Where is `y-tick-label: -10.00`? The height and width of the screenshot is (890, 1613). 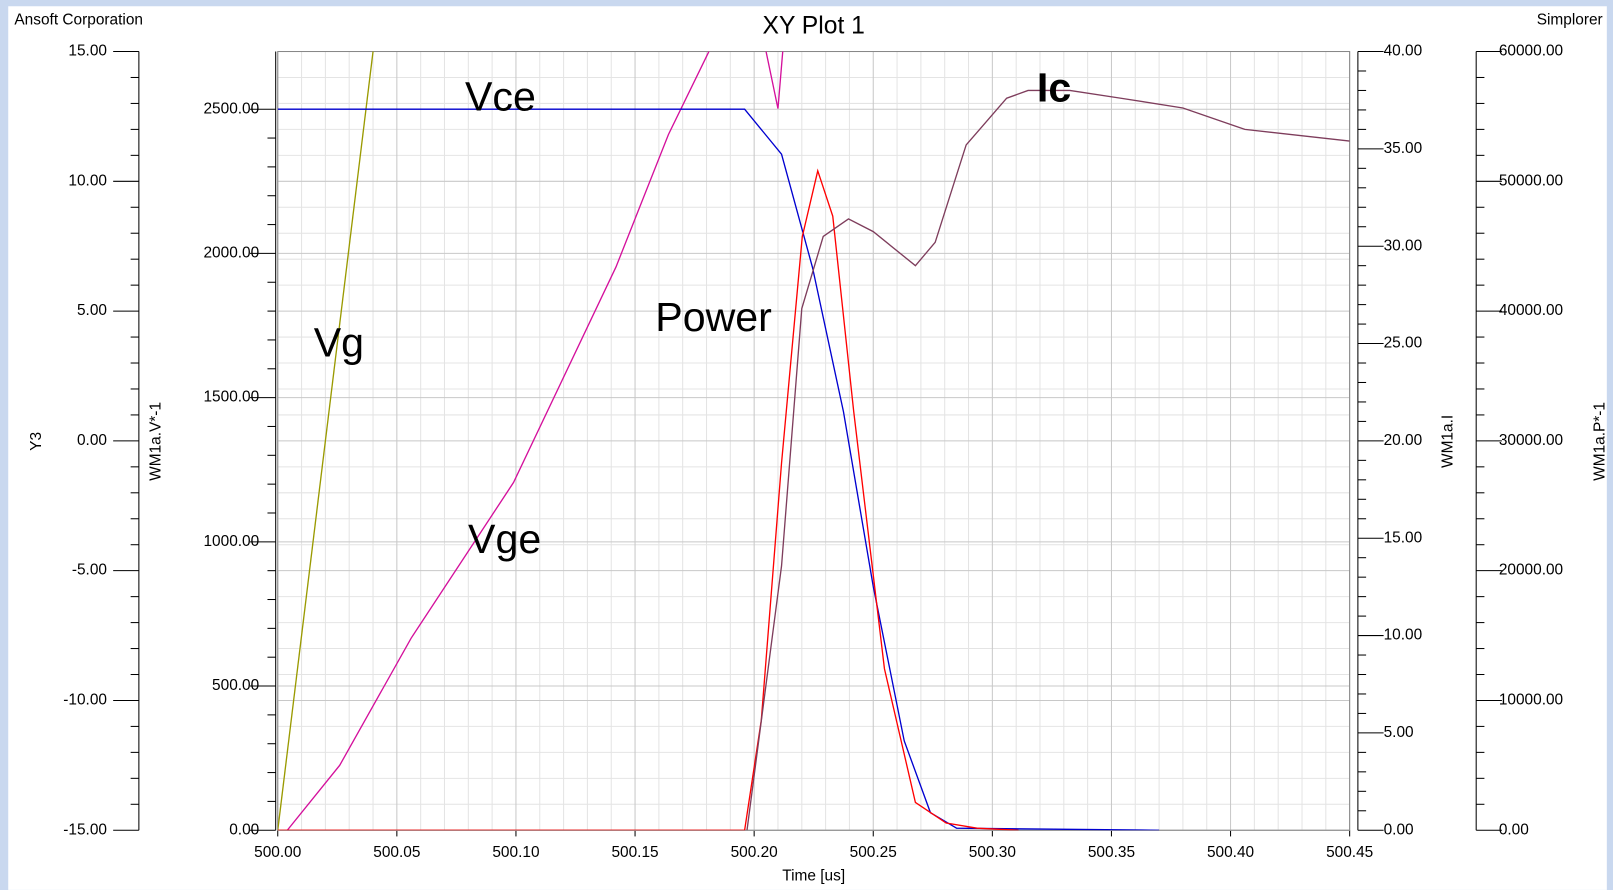 y-tick-label: -10.00 is located at coordinates (85, 700).